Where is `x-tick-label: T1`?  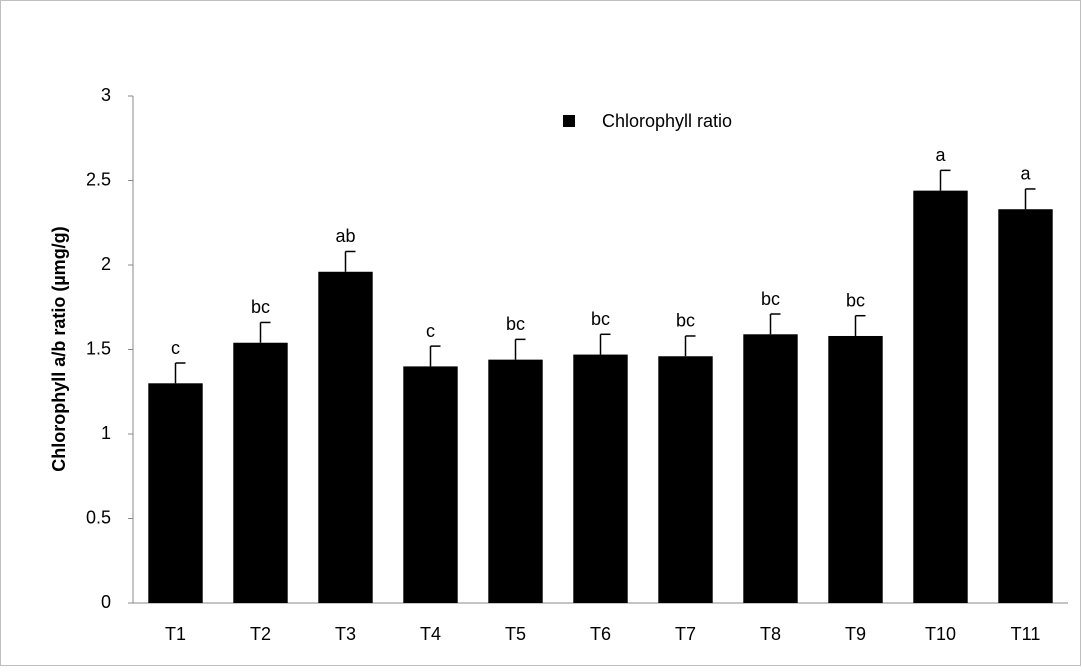
x-tick-label: T1 is located at coordinates (175, 634).